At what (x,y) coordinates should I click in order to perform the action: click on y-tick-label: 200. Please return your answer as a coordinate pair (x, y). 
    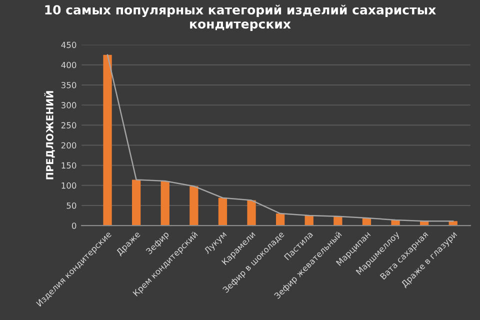
    Looking at the image, I should click on (68, 145).